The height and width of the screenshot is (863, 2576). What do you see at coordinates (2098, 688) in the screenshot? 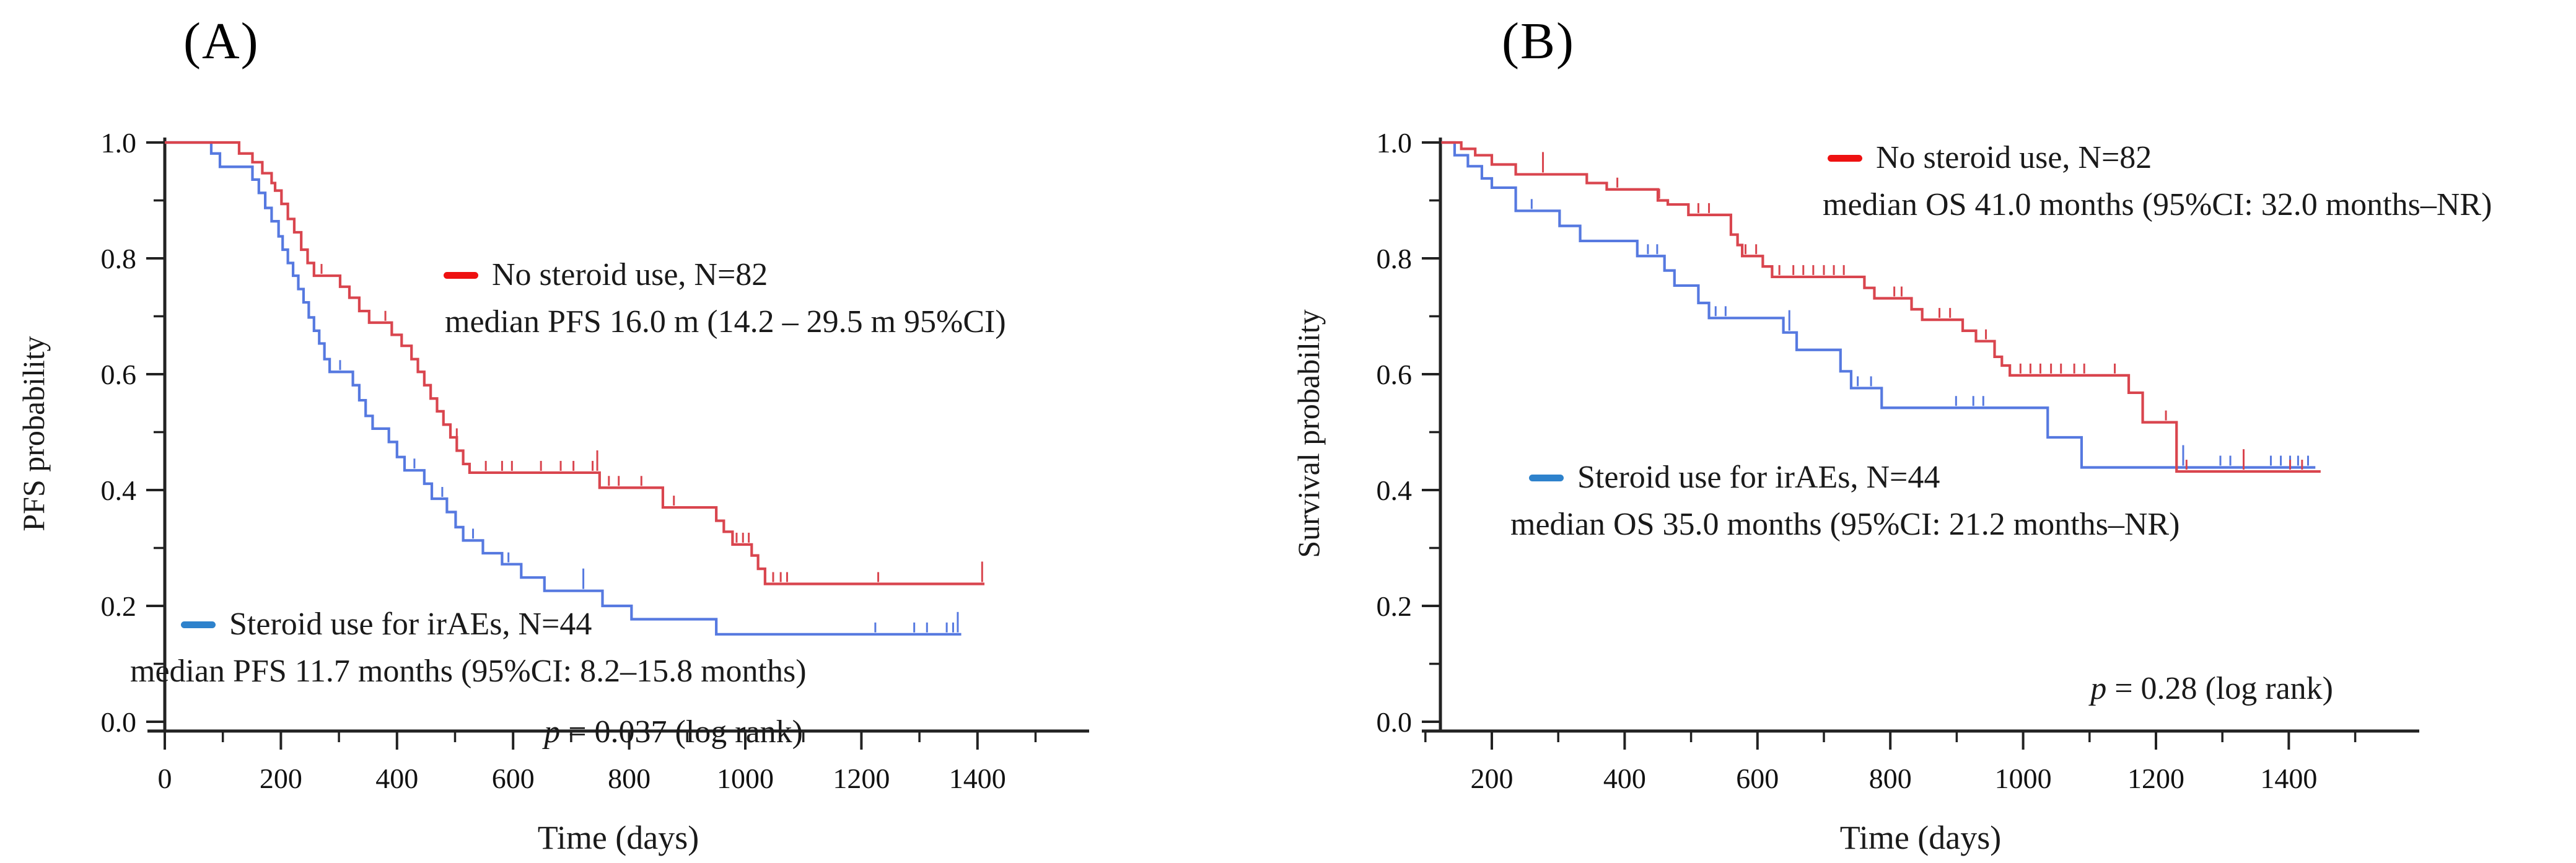
I see `panel-b-p-symbol: p` at bounding box center [2098, 688].